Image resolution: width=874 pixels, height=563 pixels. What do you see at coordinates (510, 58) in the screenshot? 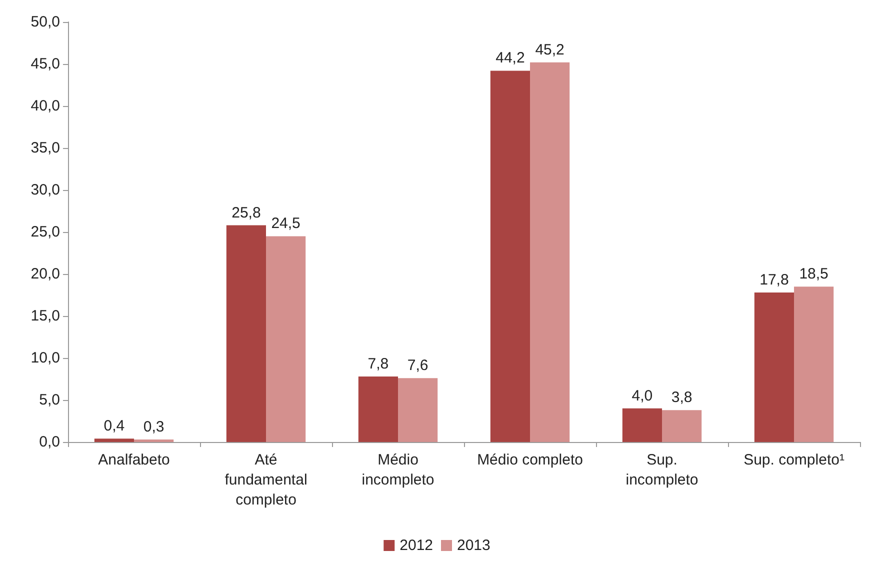
I see `data-label: 44,2` at bounding box center [510, 58].